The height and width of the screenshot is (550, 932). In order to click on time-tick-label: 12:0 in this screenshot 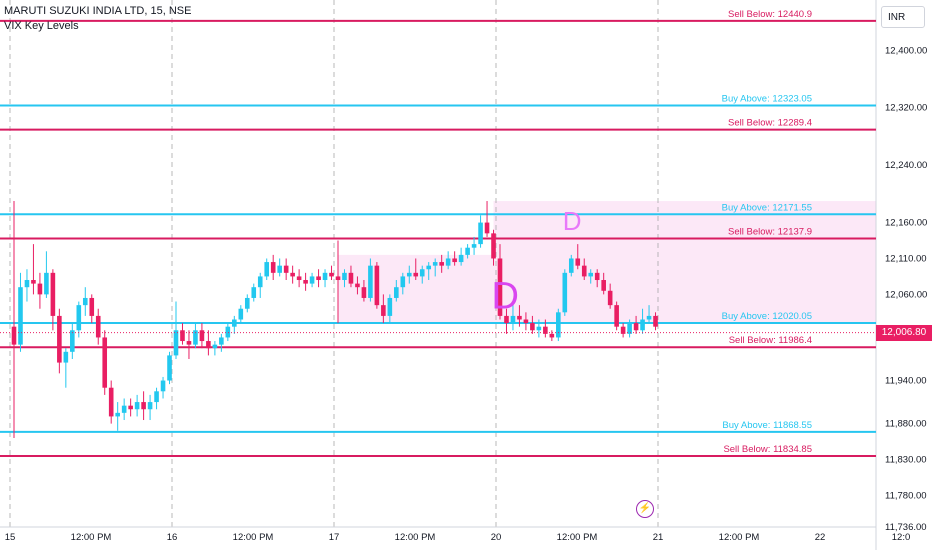, I will do `click(901, 537)`.